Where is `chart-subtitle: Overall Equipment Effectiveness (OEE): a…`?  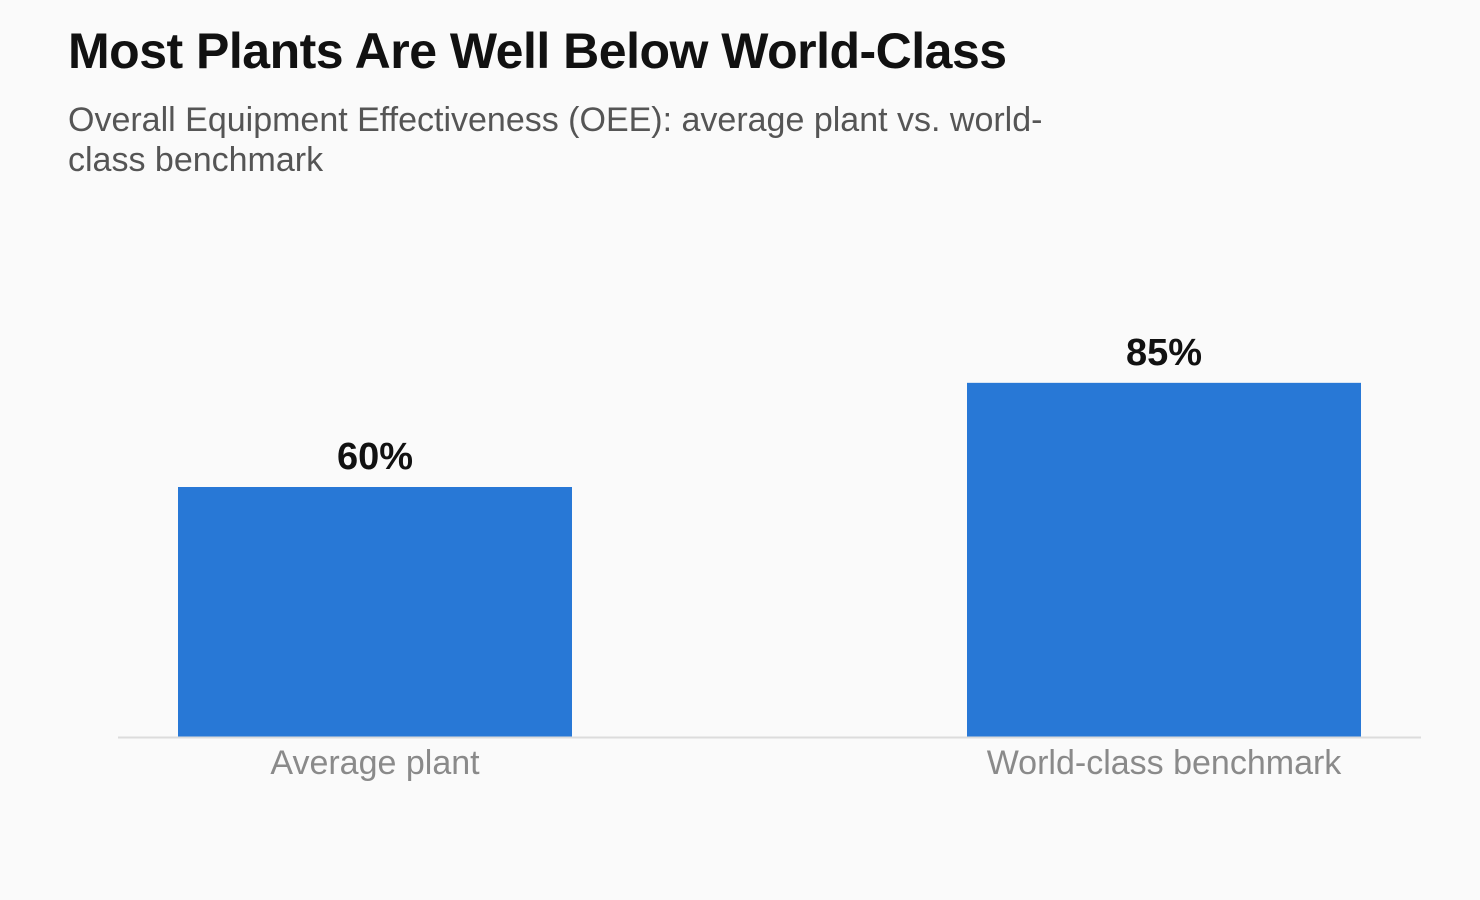 chart-subtitle: Overall Equipment Effectiveness (OEE): a… is located at coordinates (555, 140).